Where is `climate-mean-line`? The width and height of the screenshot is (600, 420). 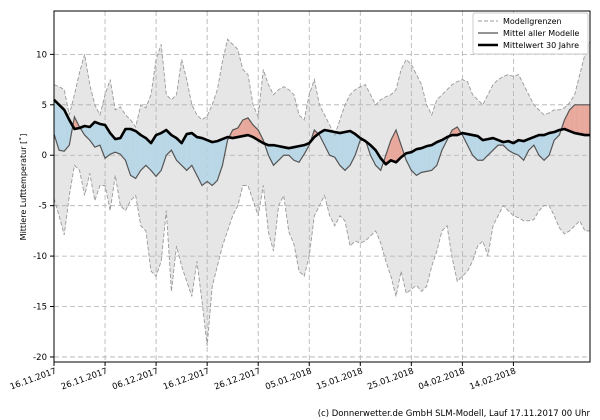
climate-mean-line is located at coordinates (321, 132).